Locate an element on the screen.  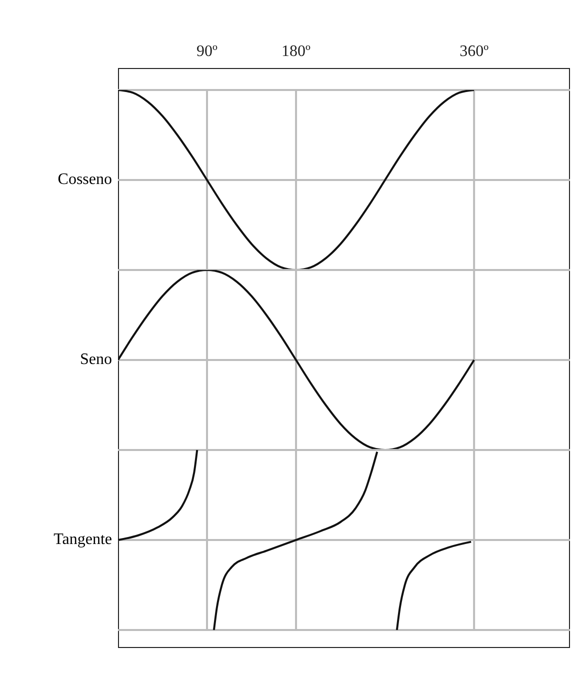
y-axis-title: Tangente is located at coordinates (83, 540).